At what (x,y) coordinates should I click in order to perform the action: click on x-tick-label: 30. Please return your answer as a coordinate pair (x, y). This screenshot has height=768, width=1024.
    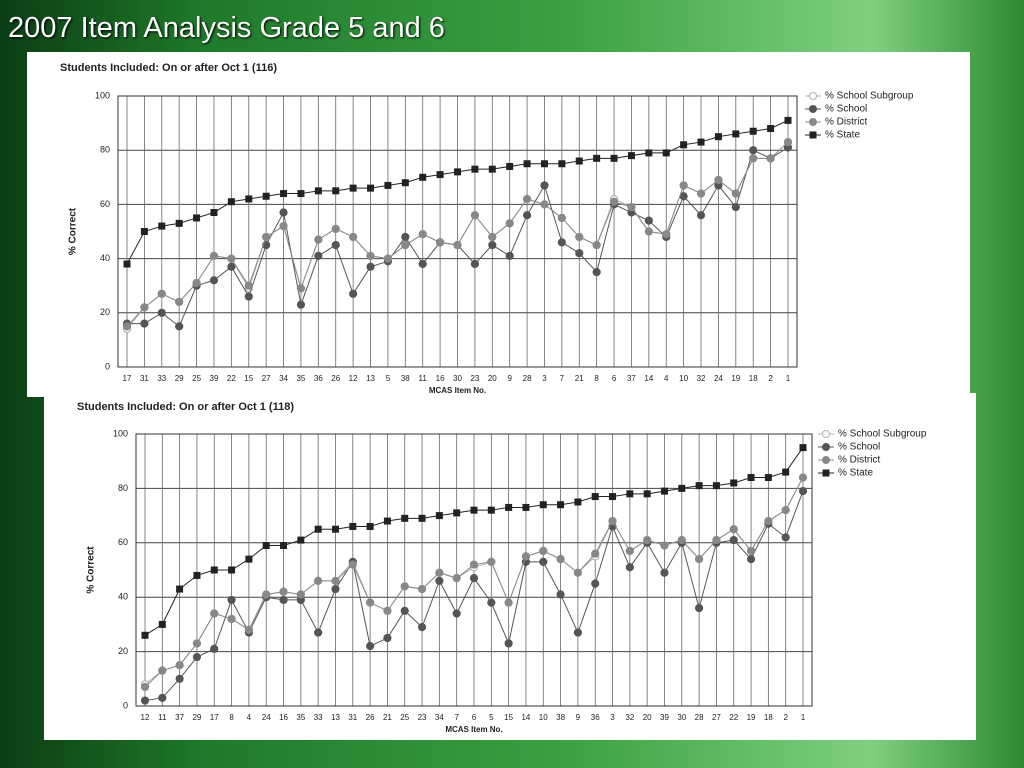
    Looking at the image, I should click on (681, 717).